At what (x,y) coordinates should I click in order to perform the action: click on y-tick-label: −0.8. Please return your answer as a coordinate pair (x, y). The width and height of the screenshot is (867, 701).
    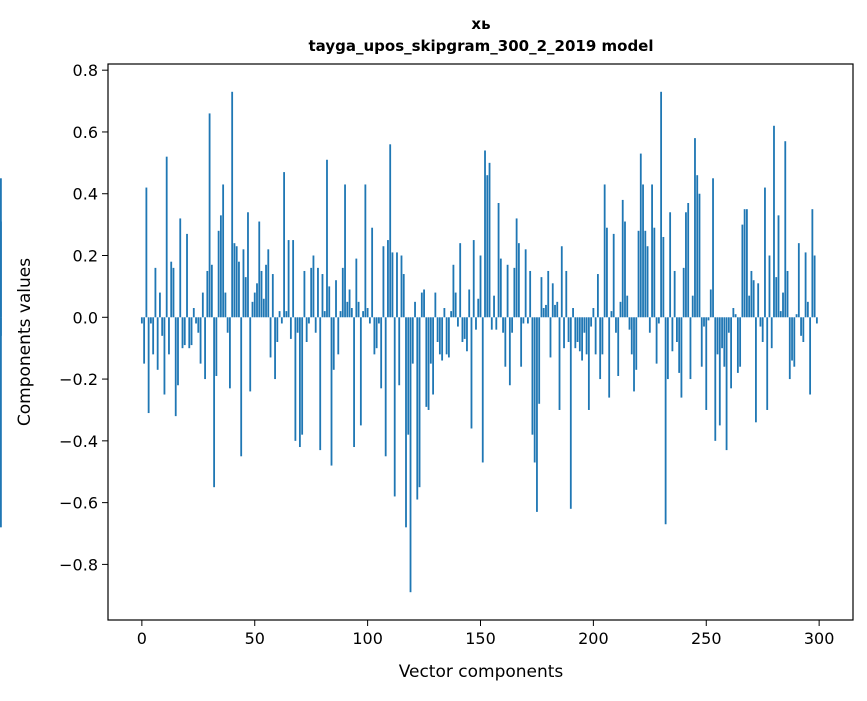
    Looking at the image, I should click on (78, 564).